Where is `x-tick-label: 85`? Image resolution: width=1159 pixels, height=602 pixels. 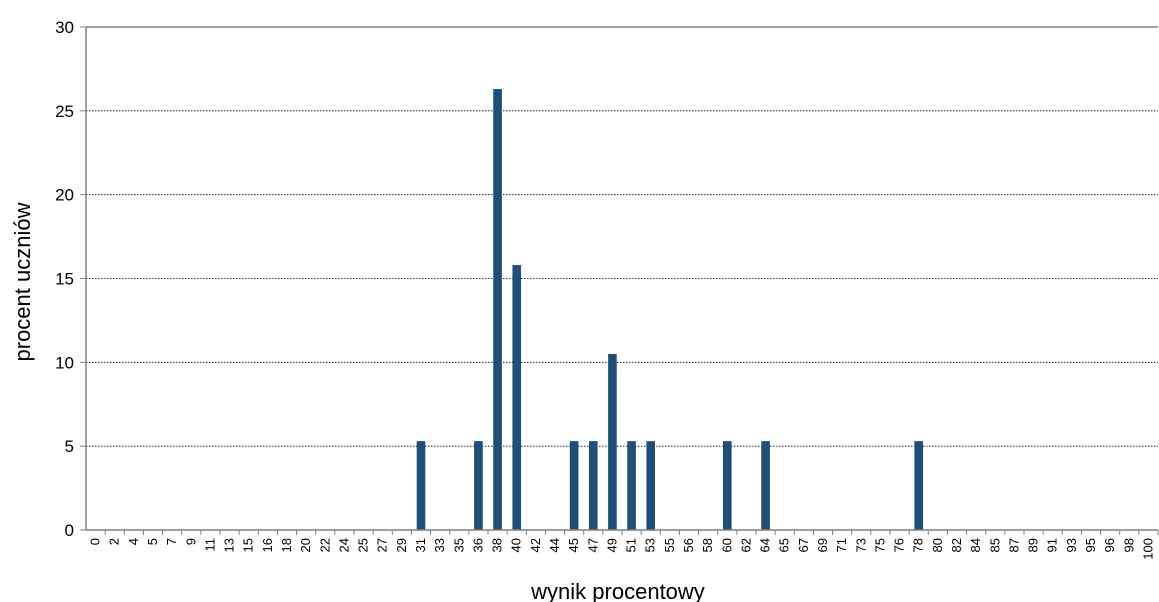 x-tick-label: 85 is located at coordinates (994, 545).